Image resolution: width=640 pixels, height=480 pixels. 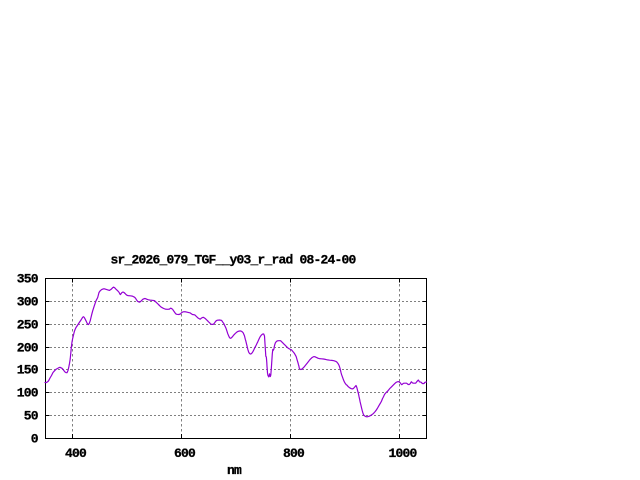 I want to click on svg-text: 600, so click(x=185, y=453).